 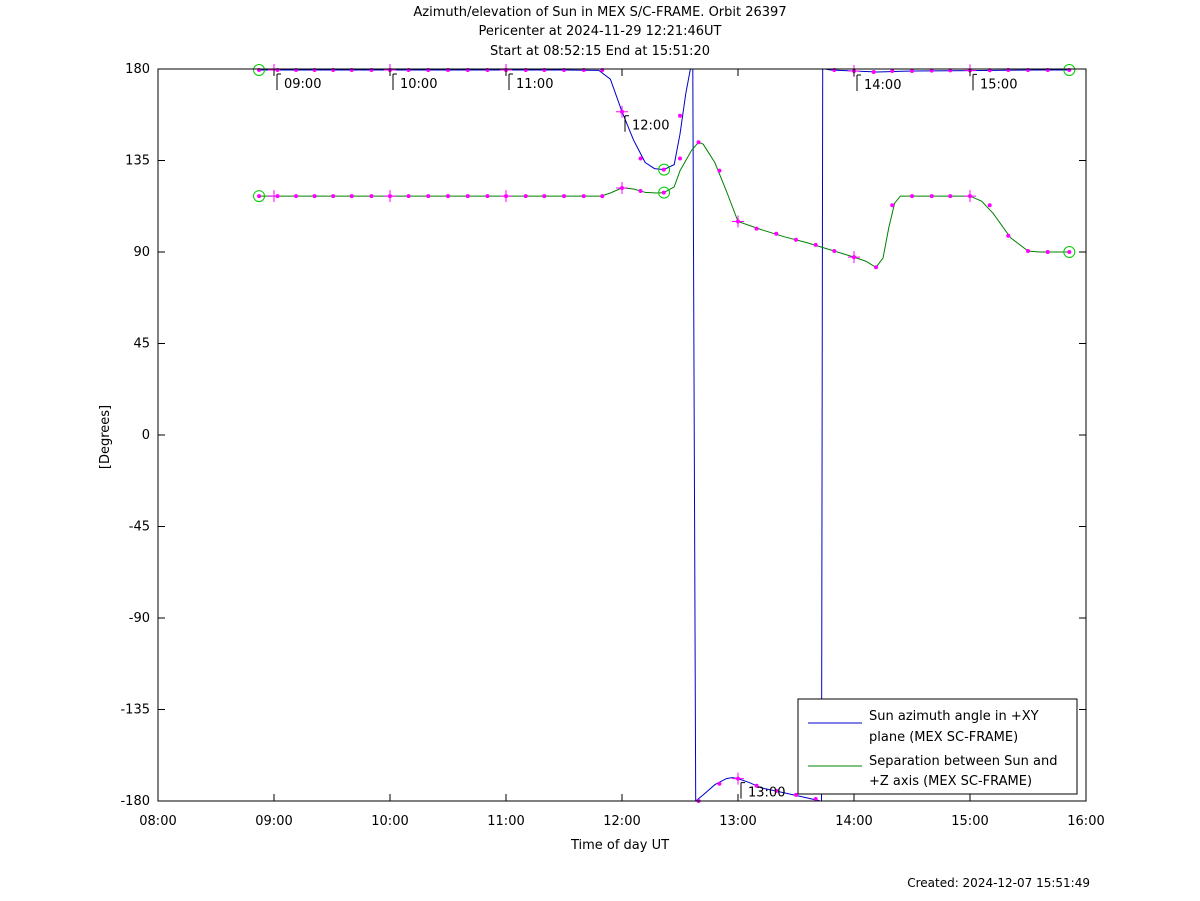 What do you see at coordinates (954, 716) in the screenshot?
I see `legend-label-azimuth-line1: Sun azimuth angle in +XY` at bounding box center [954, 716].